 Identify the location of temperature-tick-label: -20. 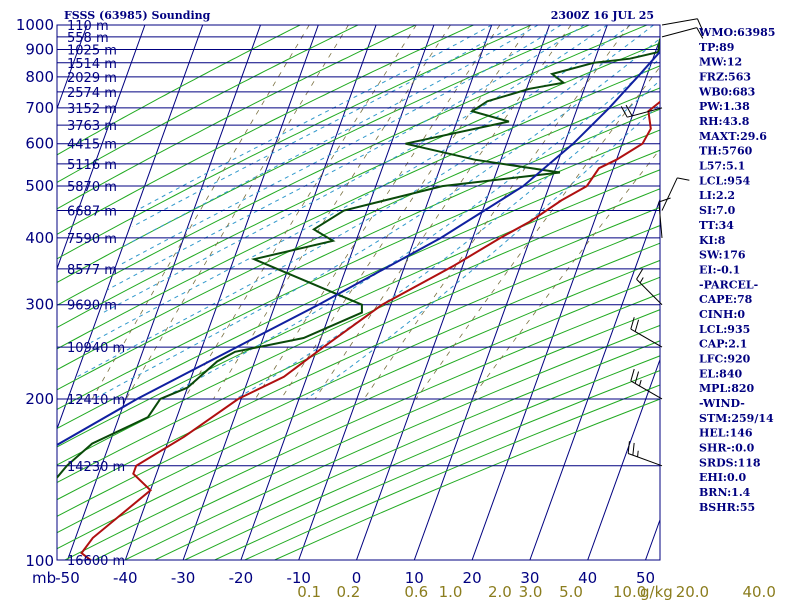
(241, 578).